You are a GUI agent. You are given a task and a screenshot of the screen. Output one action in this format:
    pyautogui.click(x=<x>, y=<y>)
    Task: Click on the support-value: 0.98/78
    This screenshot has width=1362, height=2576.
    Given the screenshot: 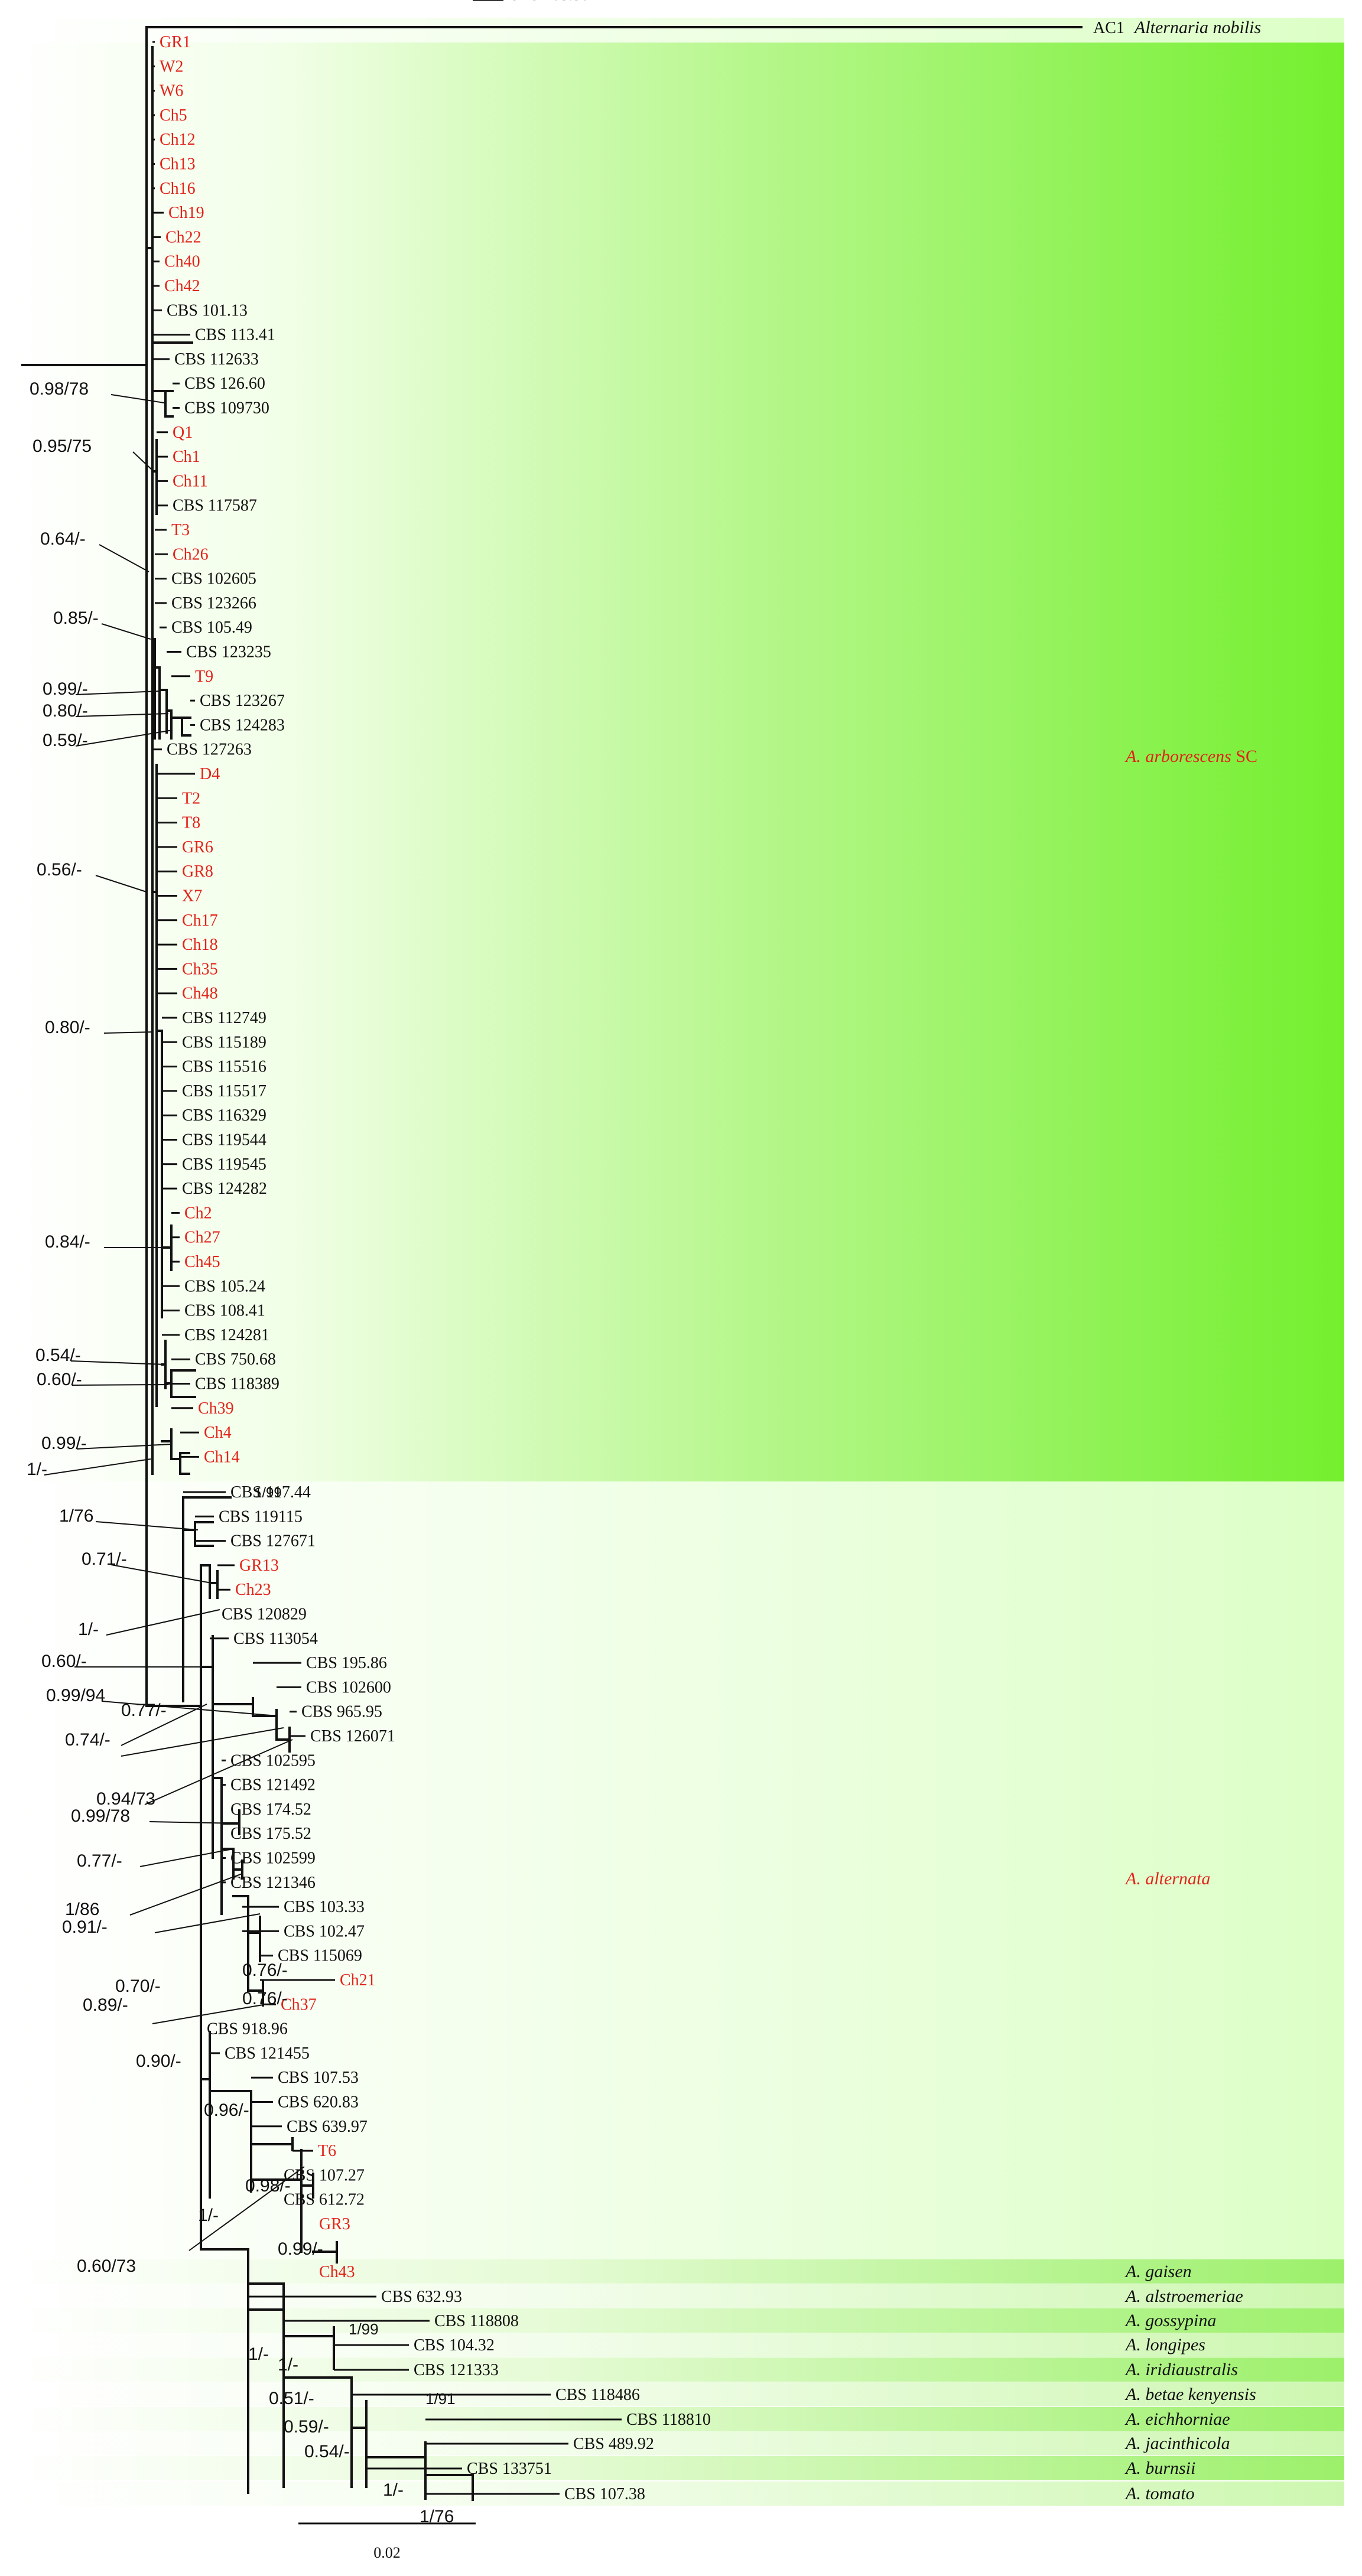 What is the action you would take?
    pyautogui.click(x=59, y=389)
    